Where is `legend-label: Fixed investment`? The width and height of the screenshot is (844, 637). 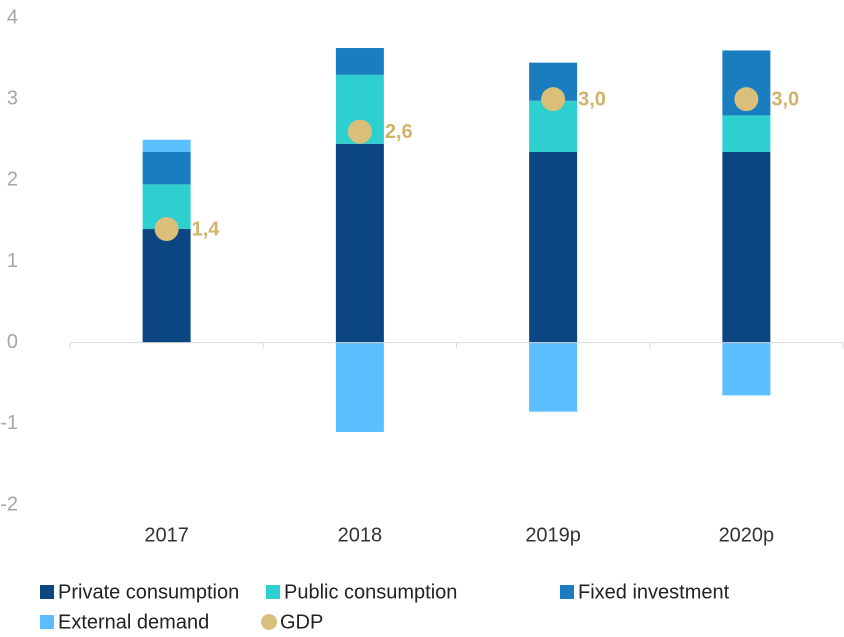
legend-label: Fixed investment is located at coordinates (654, 592).